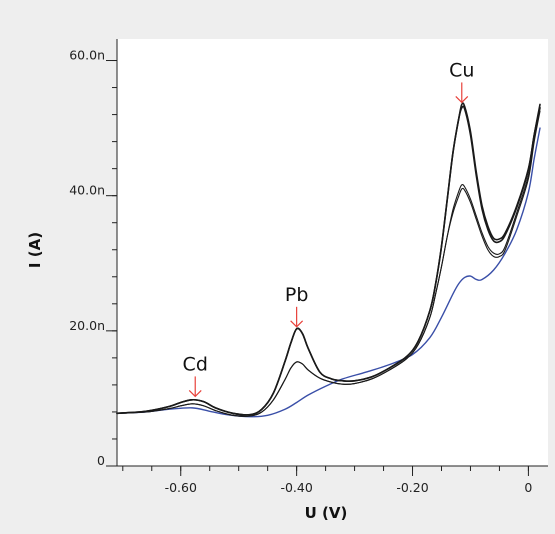 The image size is (555, 534). What do you see at coordinates (528, 487) in the screenshot?
I see `x-tick-label: 0` at bounding box center [528, 487].